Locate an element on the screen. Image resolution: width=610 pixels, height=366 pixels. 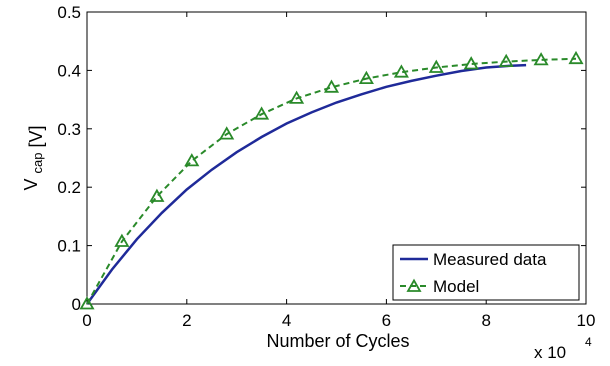
legend-label-model: Model is located at coordinates (456, 286).